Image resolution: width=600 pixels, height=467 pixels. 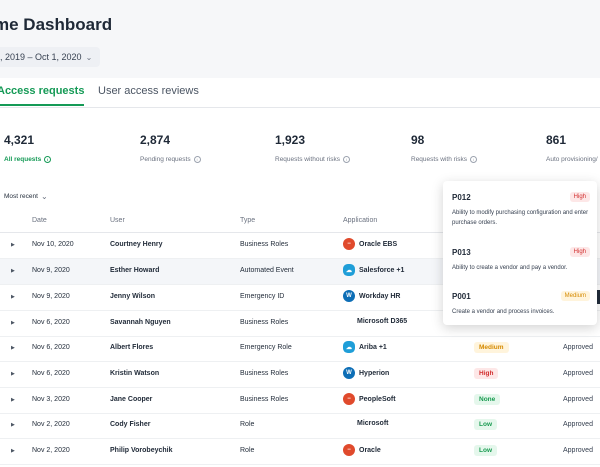 What do you see at coordinates (360, 220) in the screenshot?
I see `column-header-application: Application` at bounding box center [360, 220].